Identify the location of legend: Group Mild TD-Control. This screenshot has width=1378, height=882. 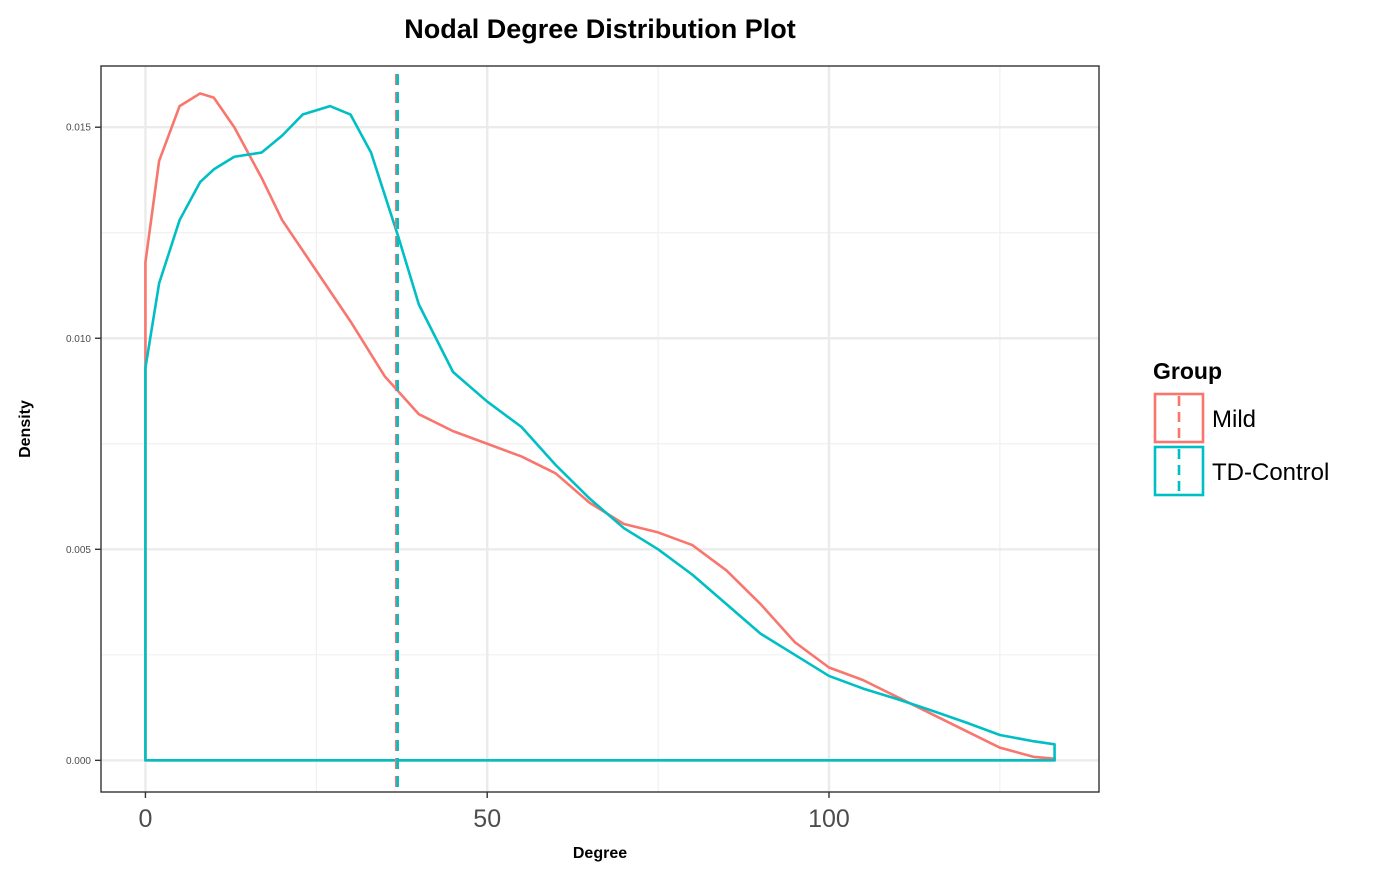
(1241, 427).